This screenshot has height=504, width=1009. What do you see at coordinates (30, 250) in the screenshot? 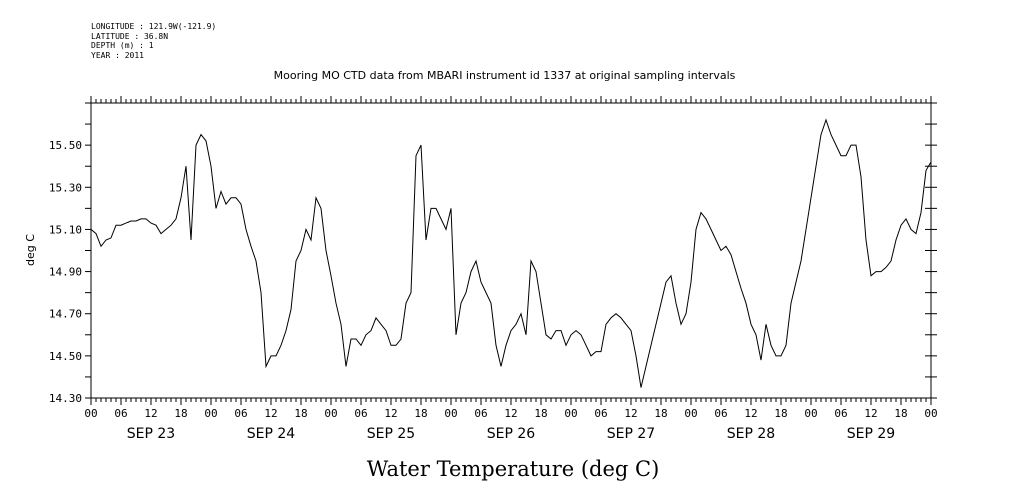
I see `y-axis-label: deg C` at bounding box center [30, 250].